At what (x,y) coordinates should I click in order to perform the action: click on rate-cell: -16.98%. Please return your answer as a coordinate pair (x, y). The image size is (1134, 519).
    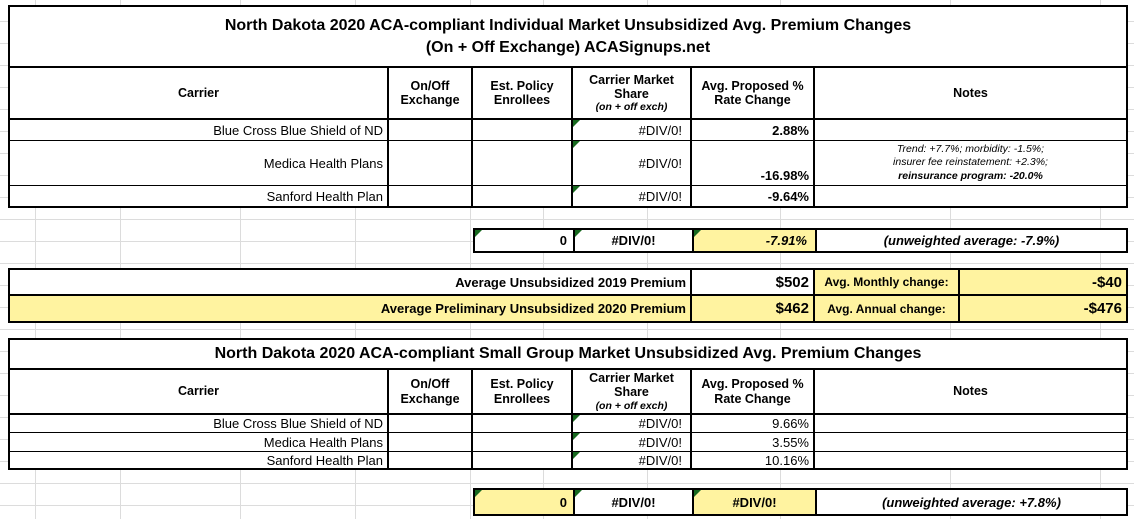
    Looking at the image, I should click on (753, 163).